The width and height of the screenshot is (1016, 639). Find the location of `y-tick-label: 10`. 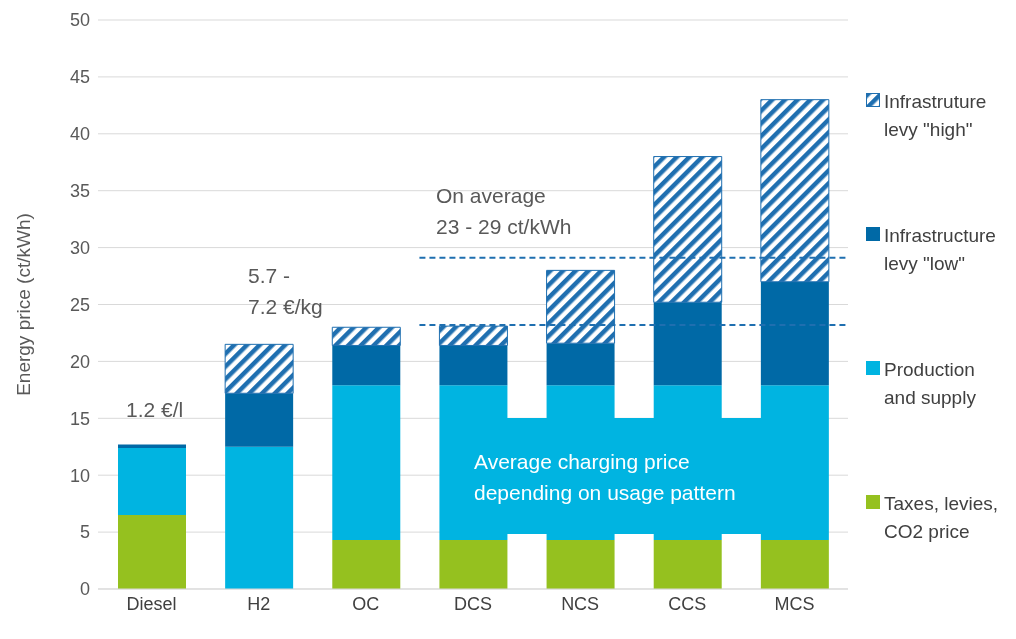

y-tick-label: 10 is located at coordinates (79, 475).